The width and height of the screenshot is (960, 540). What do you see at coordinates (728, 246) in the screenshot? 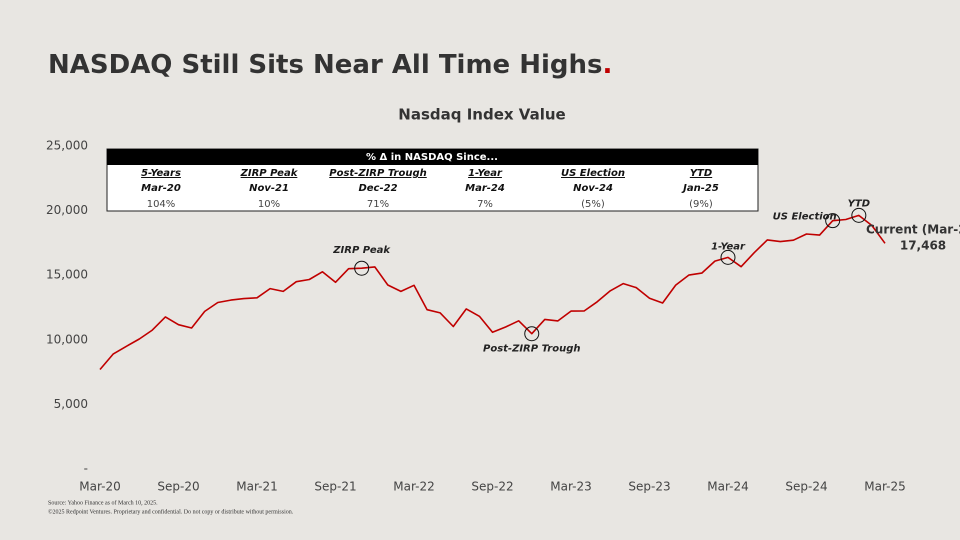
I see `annotation-label: 1-Year` at bounding box center [728, 246].